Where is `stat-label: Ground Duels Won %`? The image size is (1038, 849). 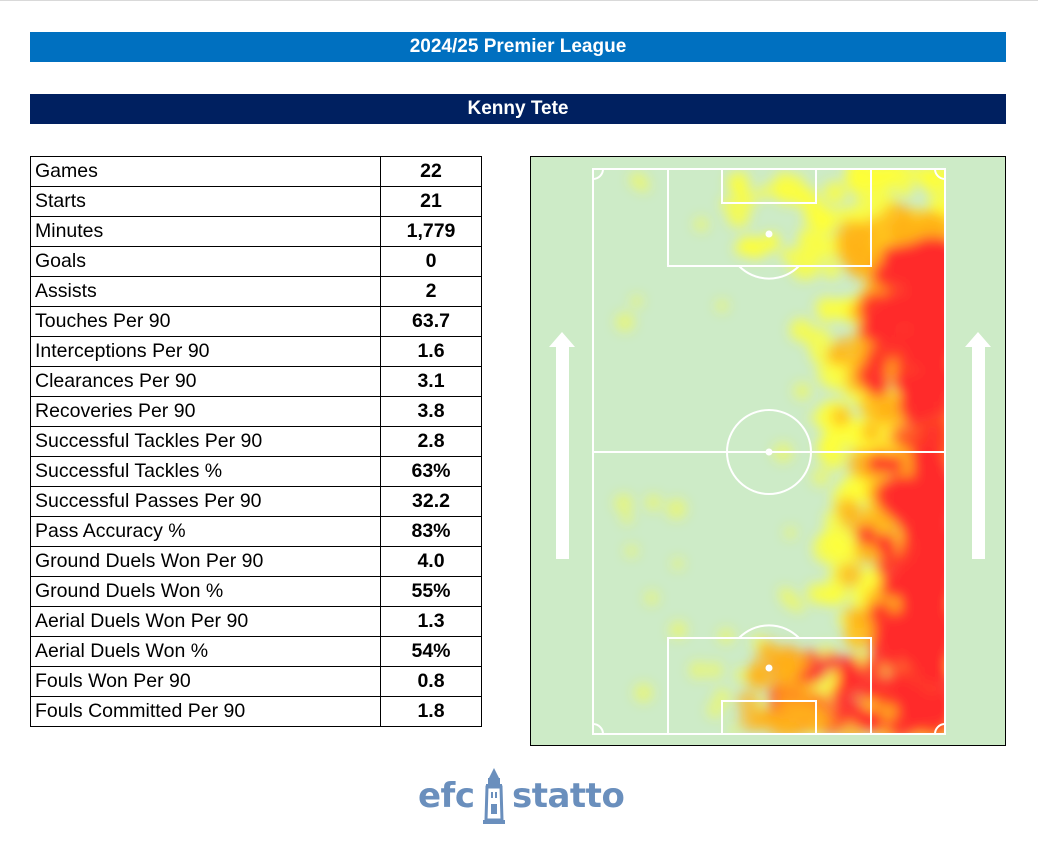 stat-label: Ground Duels Won % is located at coordinates (205, 591).